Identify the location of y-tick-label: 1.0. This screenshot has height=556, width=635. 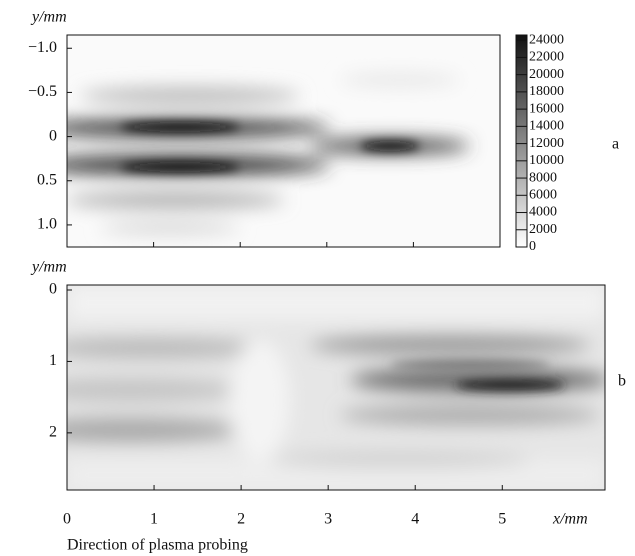
(47, 224).